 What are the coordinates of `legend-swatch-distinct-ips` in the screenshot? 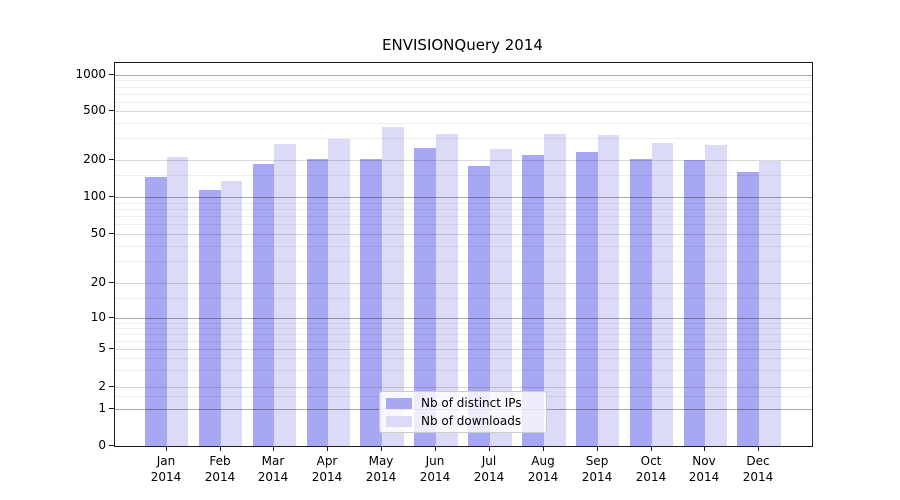 It's located at (399, 403).